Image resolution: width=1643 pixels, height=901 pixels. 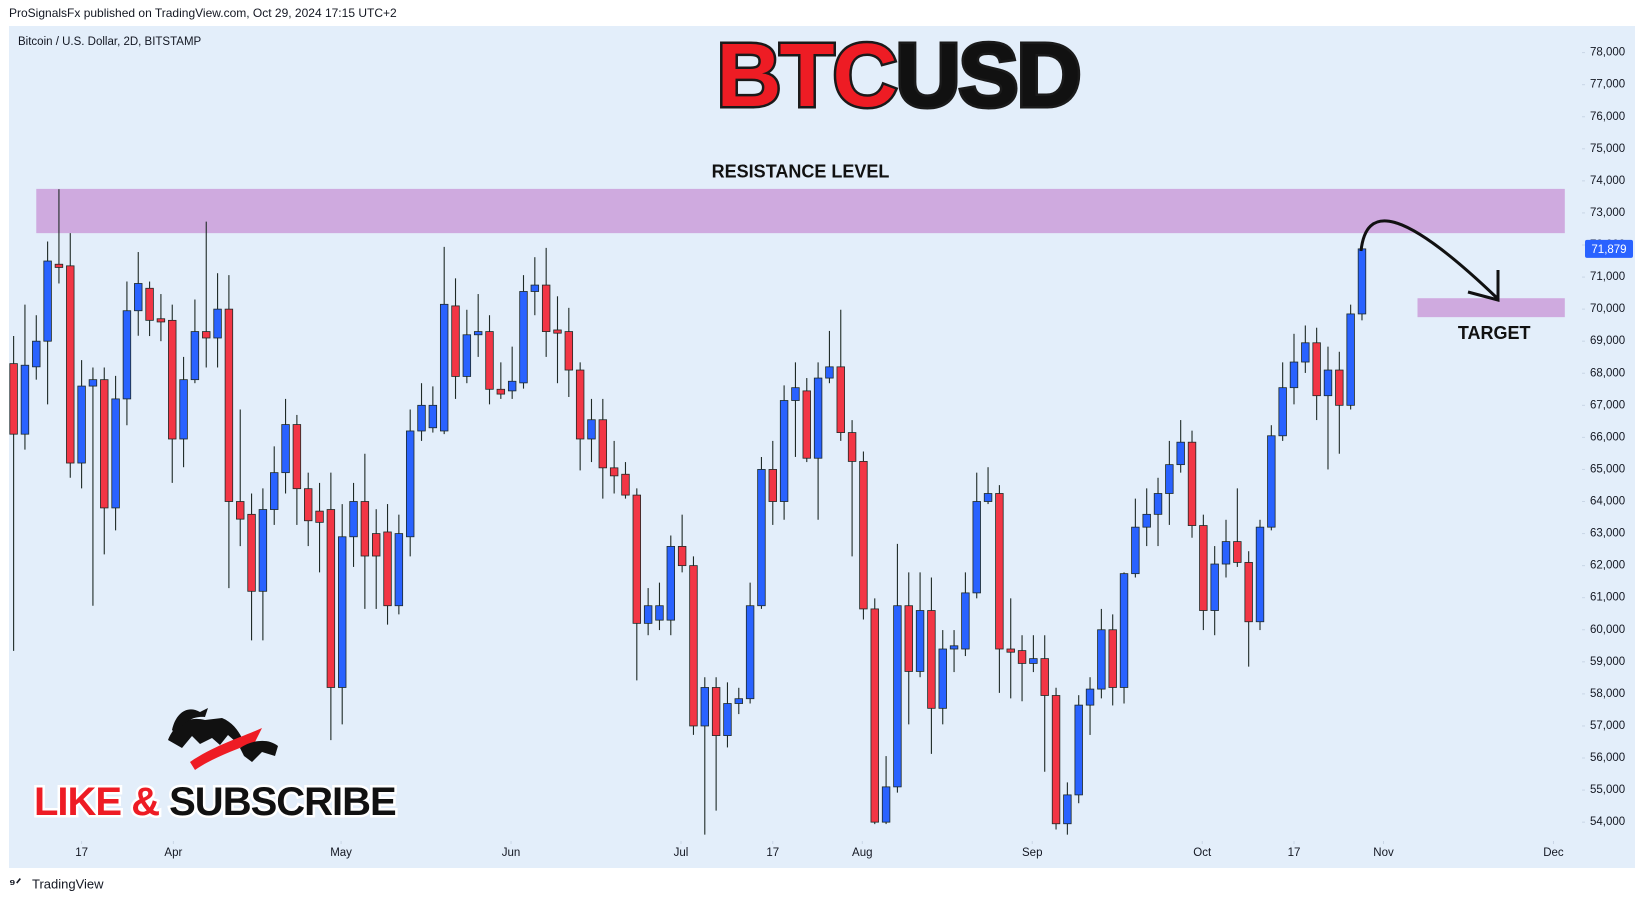 I want to click on projection-arrow, so click(x=1429, y=259).